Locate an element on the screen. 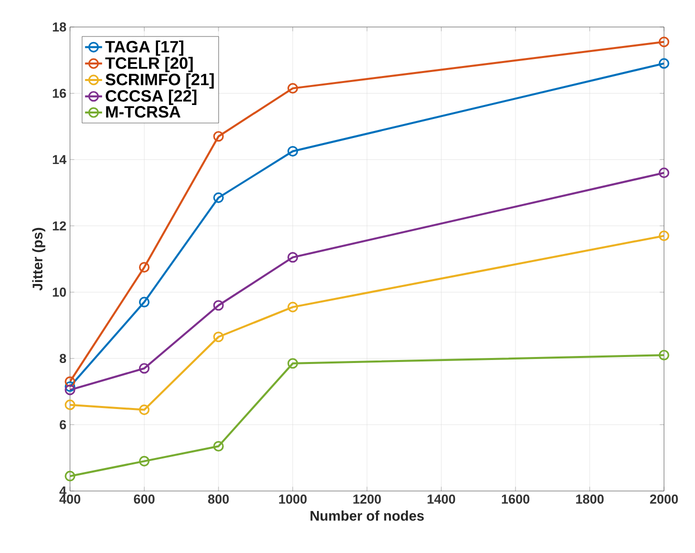 The width and height of the screenshot is (695, 553). x-tick-label: 1600 is located at coordinates (516, 499).